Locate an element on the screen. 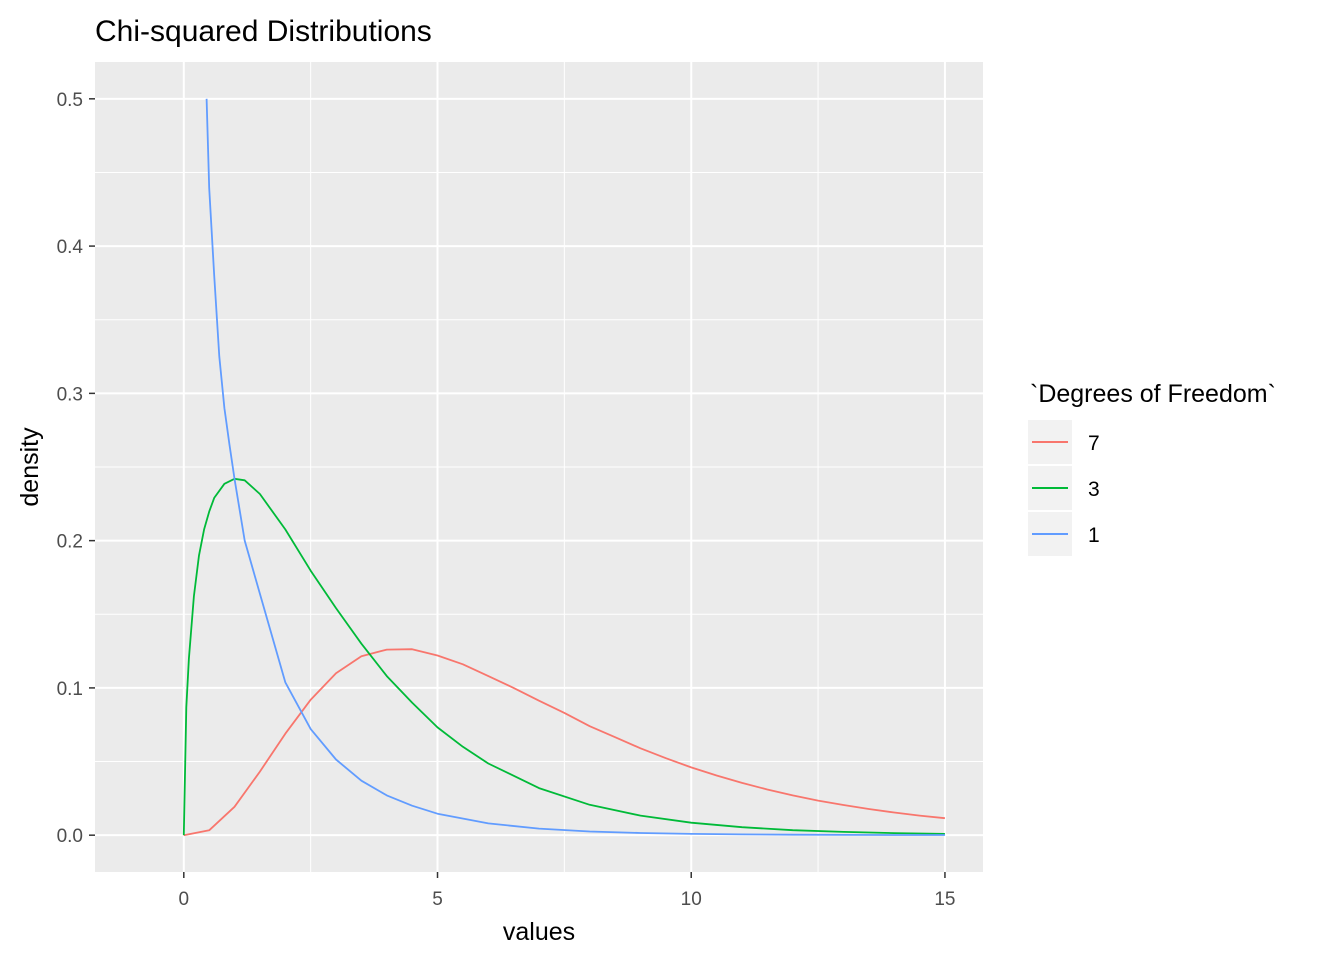 This screenshot has height=960, width=1344. legend-title: `Degrees of Freedom` is located at coordinates (1153, 394).